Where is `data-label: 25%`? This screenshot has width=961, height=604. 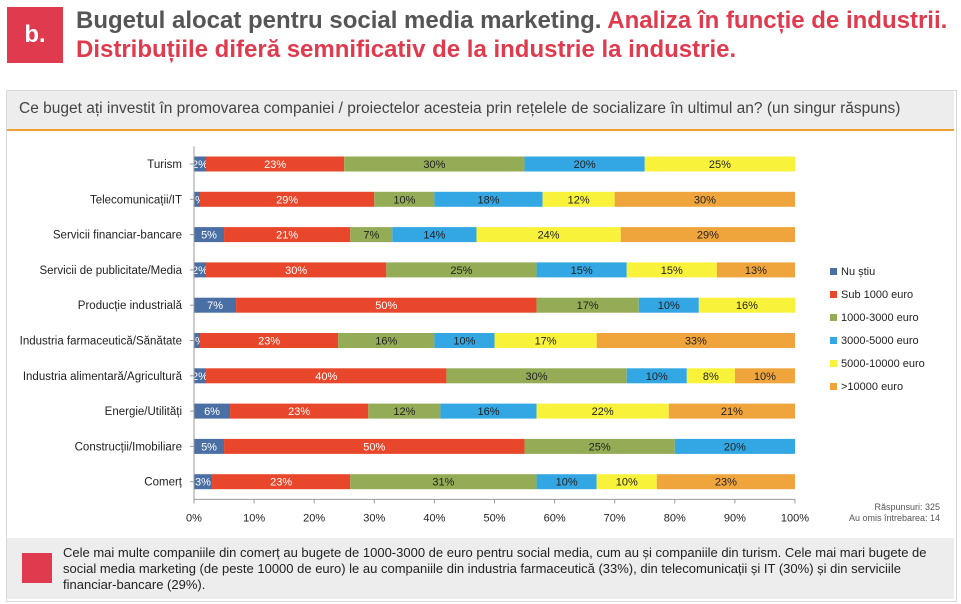
data-label: 25% is located at coordinates (720, 165).